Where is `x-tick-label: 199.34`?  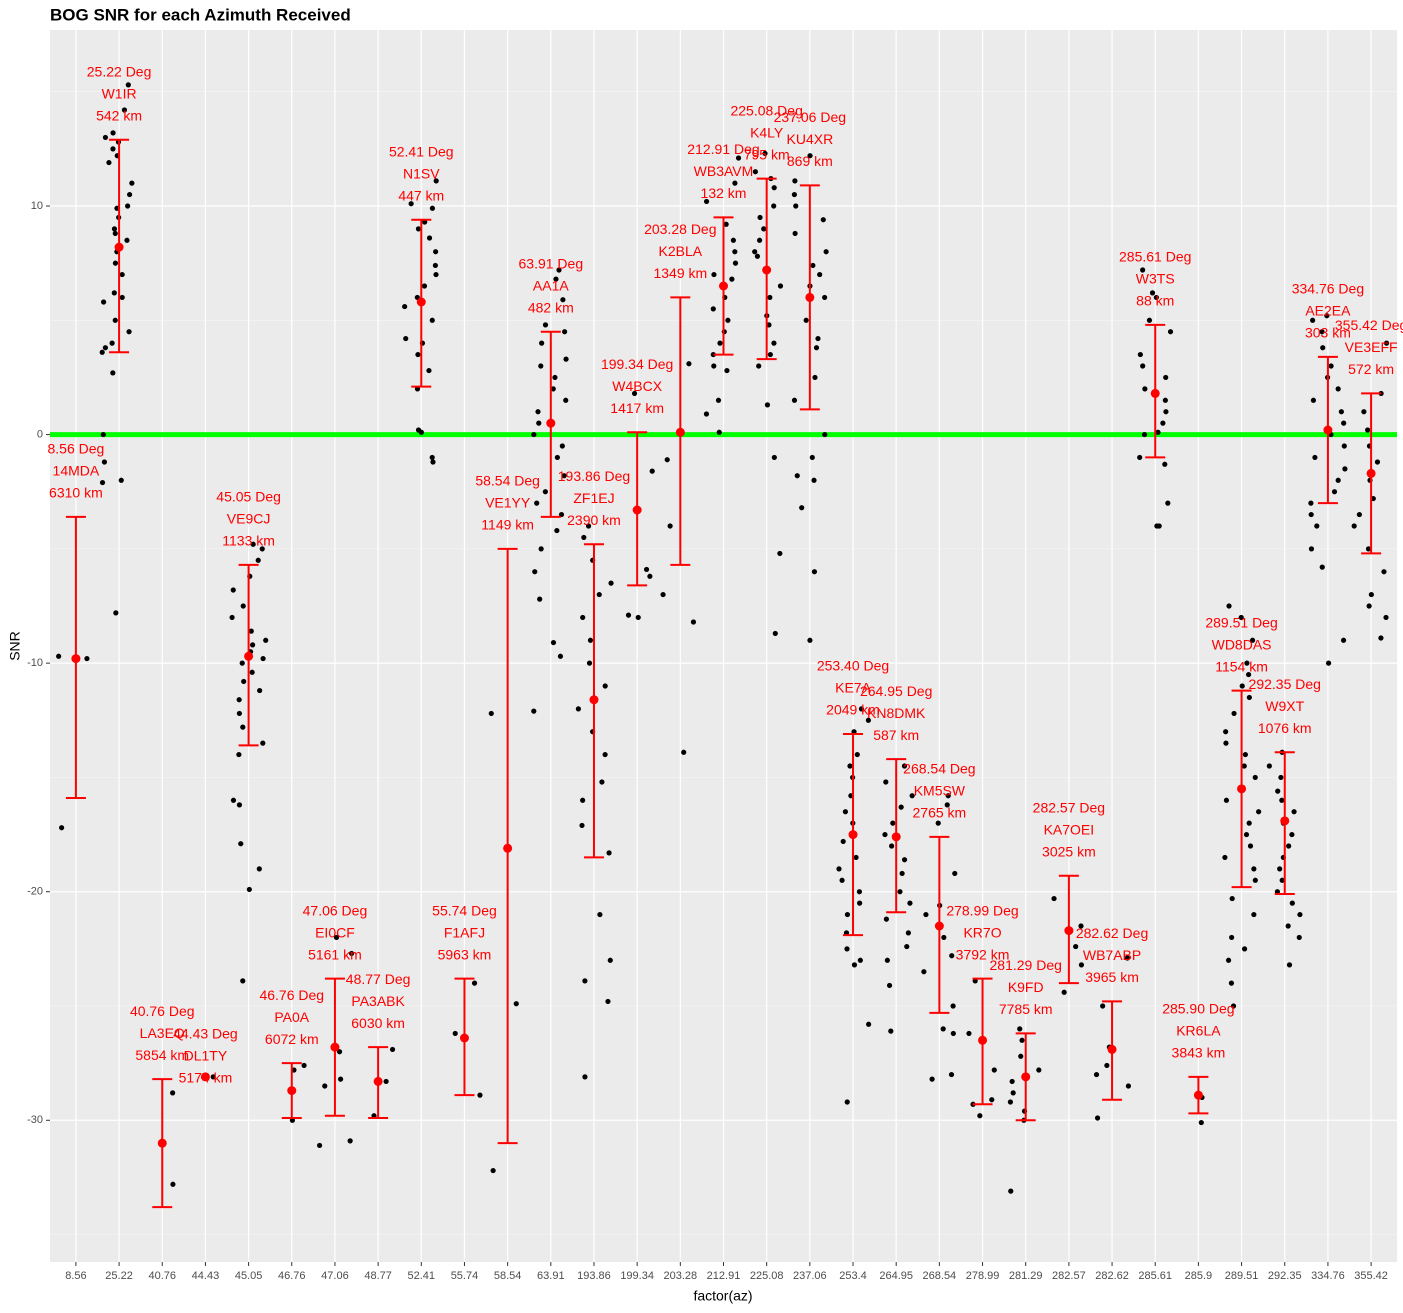
x-tick-label: 199.34 is located at coordinates (637, 1276).